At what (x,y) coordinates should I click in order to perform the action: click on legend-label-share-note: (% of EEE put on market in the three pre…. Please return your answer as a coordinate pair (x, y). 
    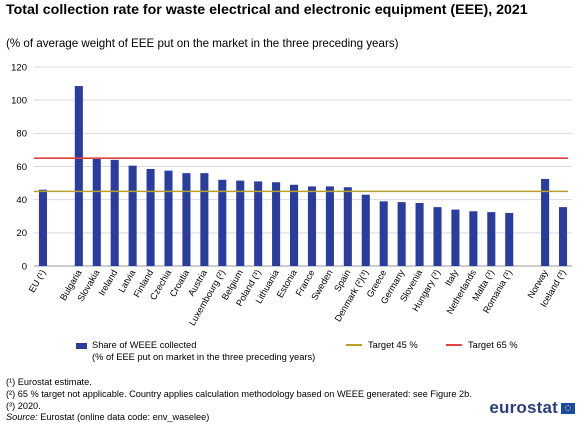
    Looking at the image, I should click on (204, 357).